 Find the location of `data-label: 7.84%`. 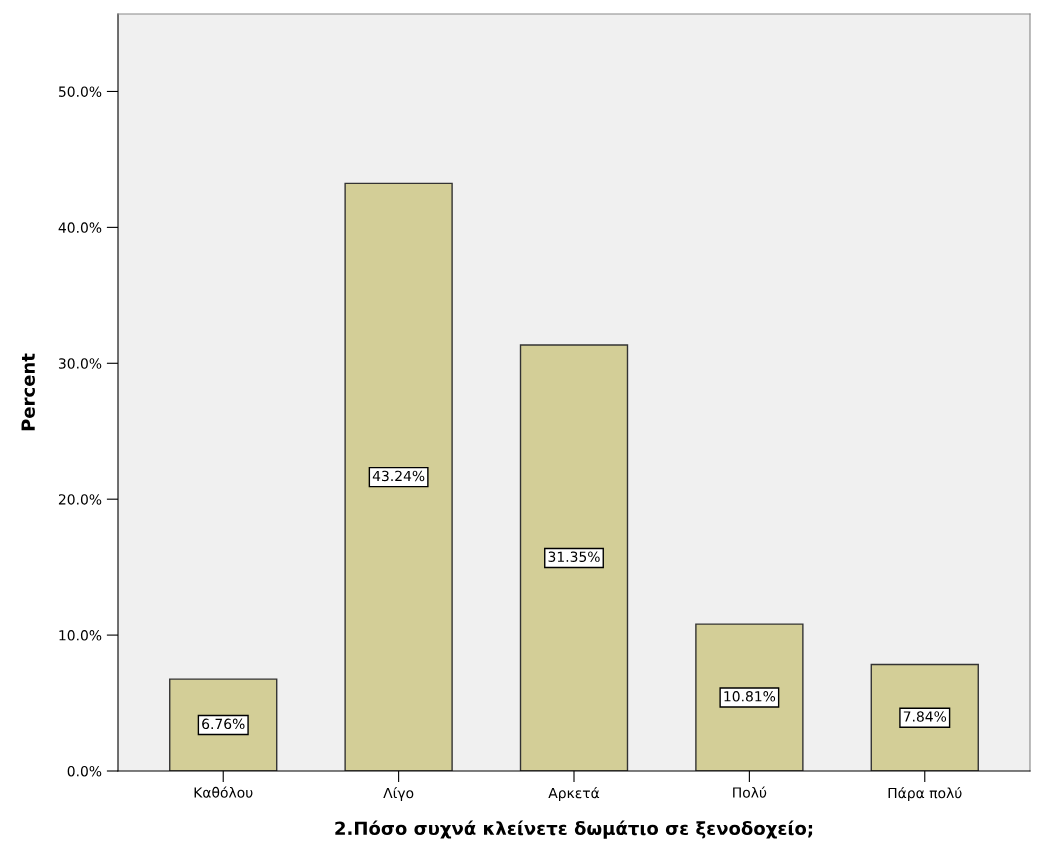

data-label: 7.84% is located at coordinates (925, 716).